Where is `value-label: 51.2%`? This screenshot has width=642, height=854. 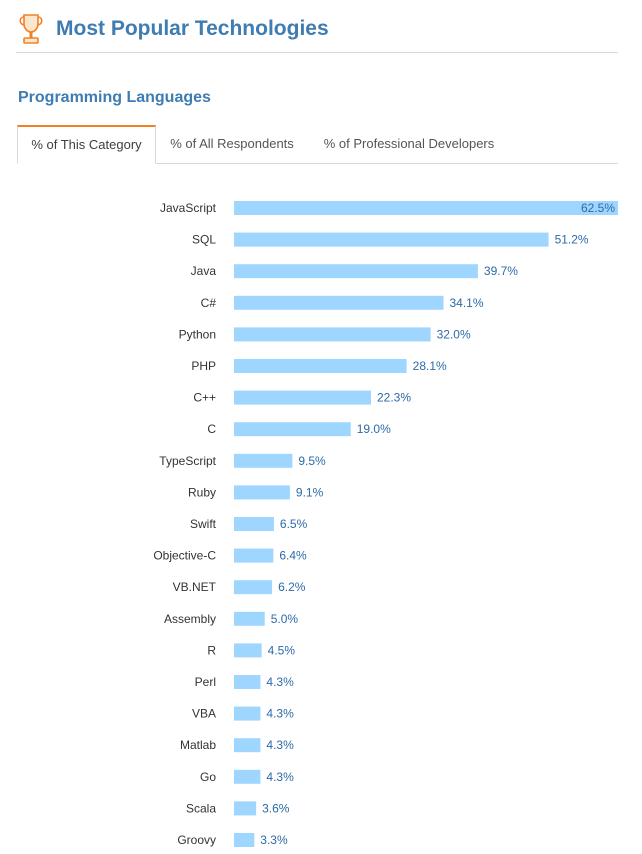
value-label: 51.2% is located at coordinates (572, 240).